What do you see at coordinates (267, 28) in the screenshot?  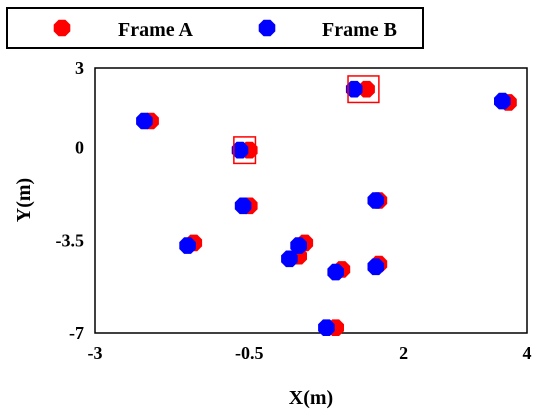 I see `legend-marker-frame-b` at bounding box center [267, 28].